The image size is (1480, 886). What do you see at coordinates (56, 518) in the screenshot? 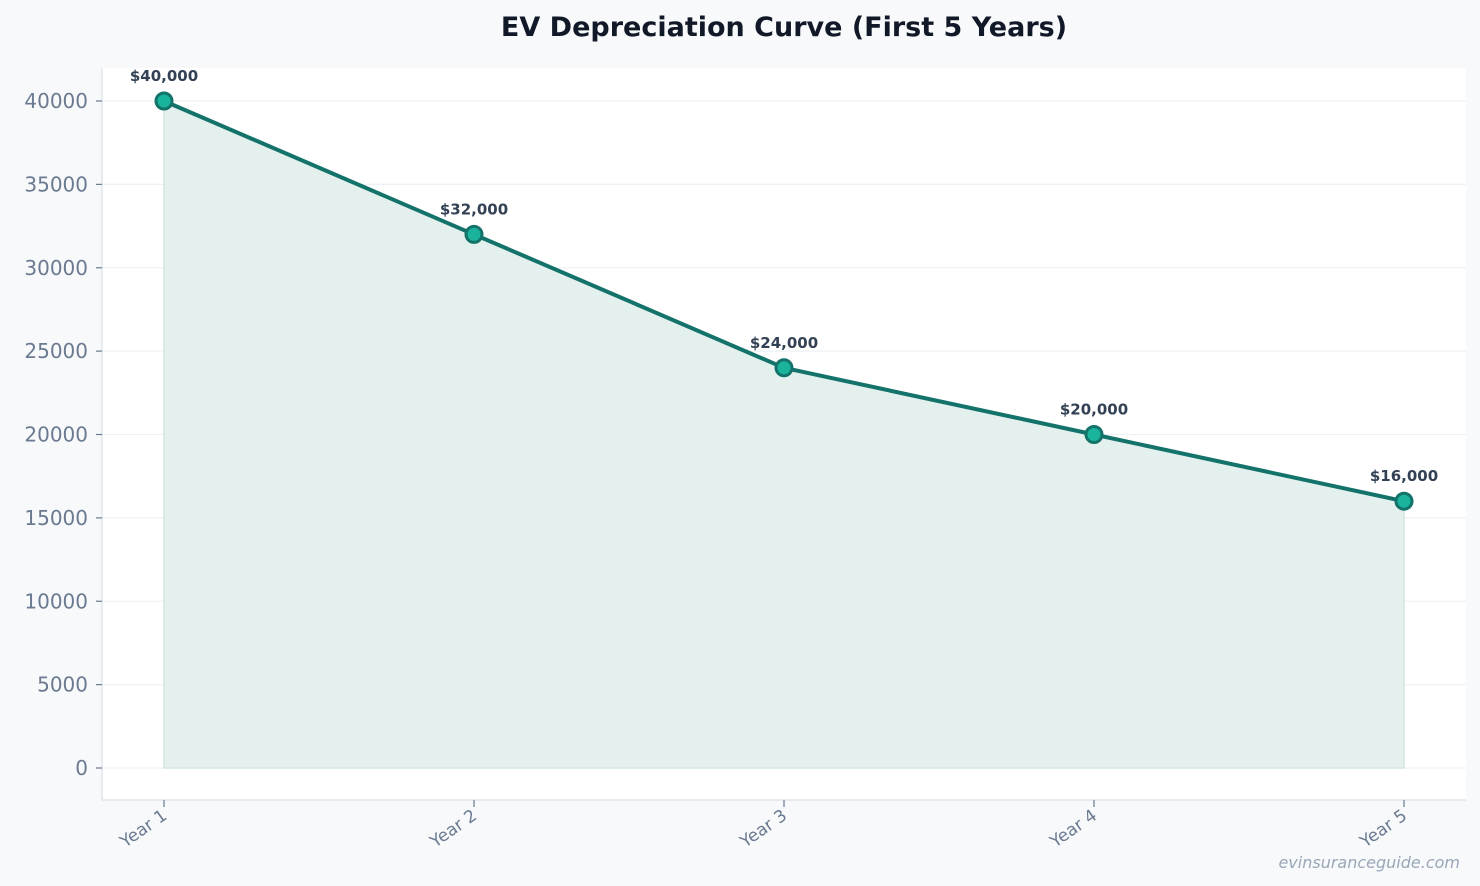
I see `y-tick-label: 15000` at bounding box center [56, 518].